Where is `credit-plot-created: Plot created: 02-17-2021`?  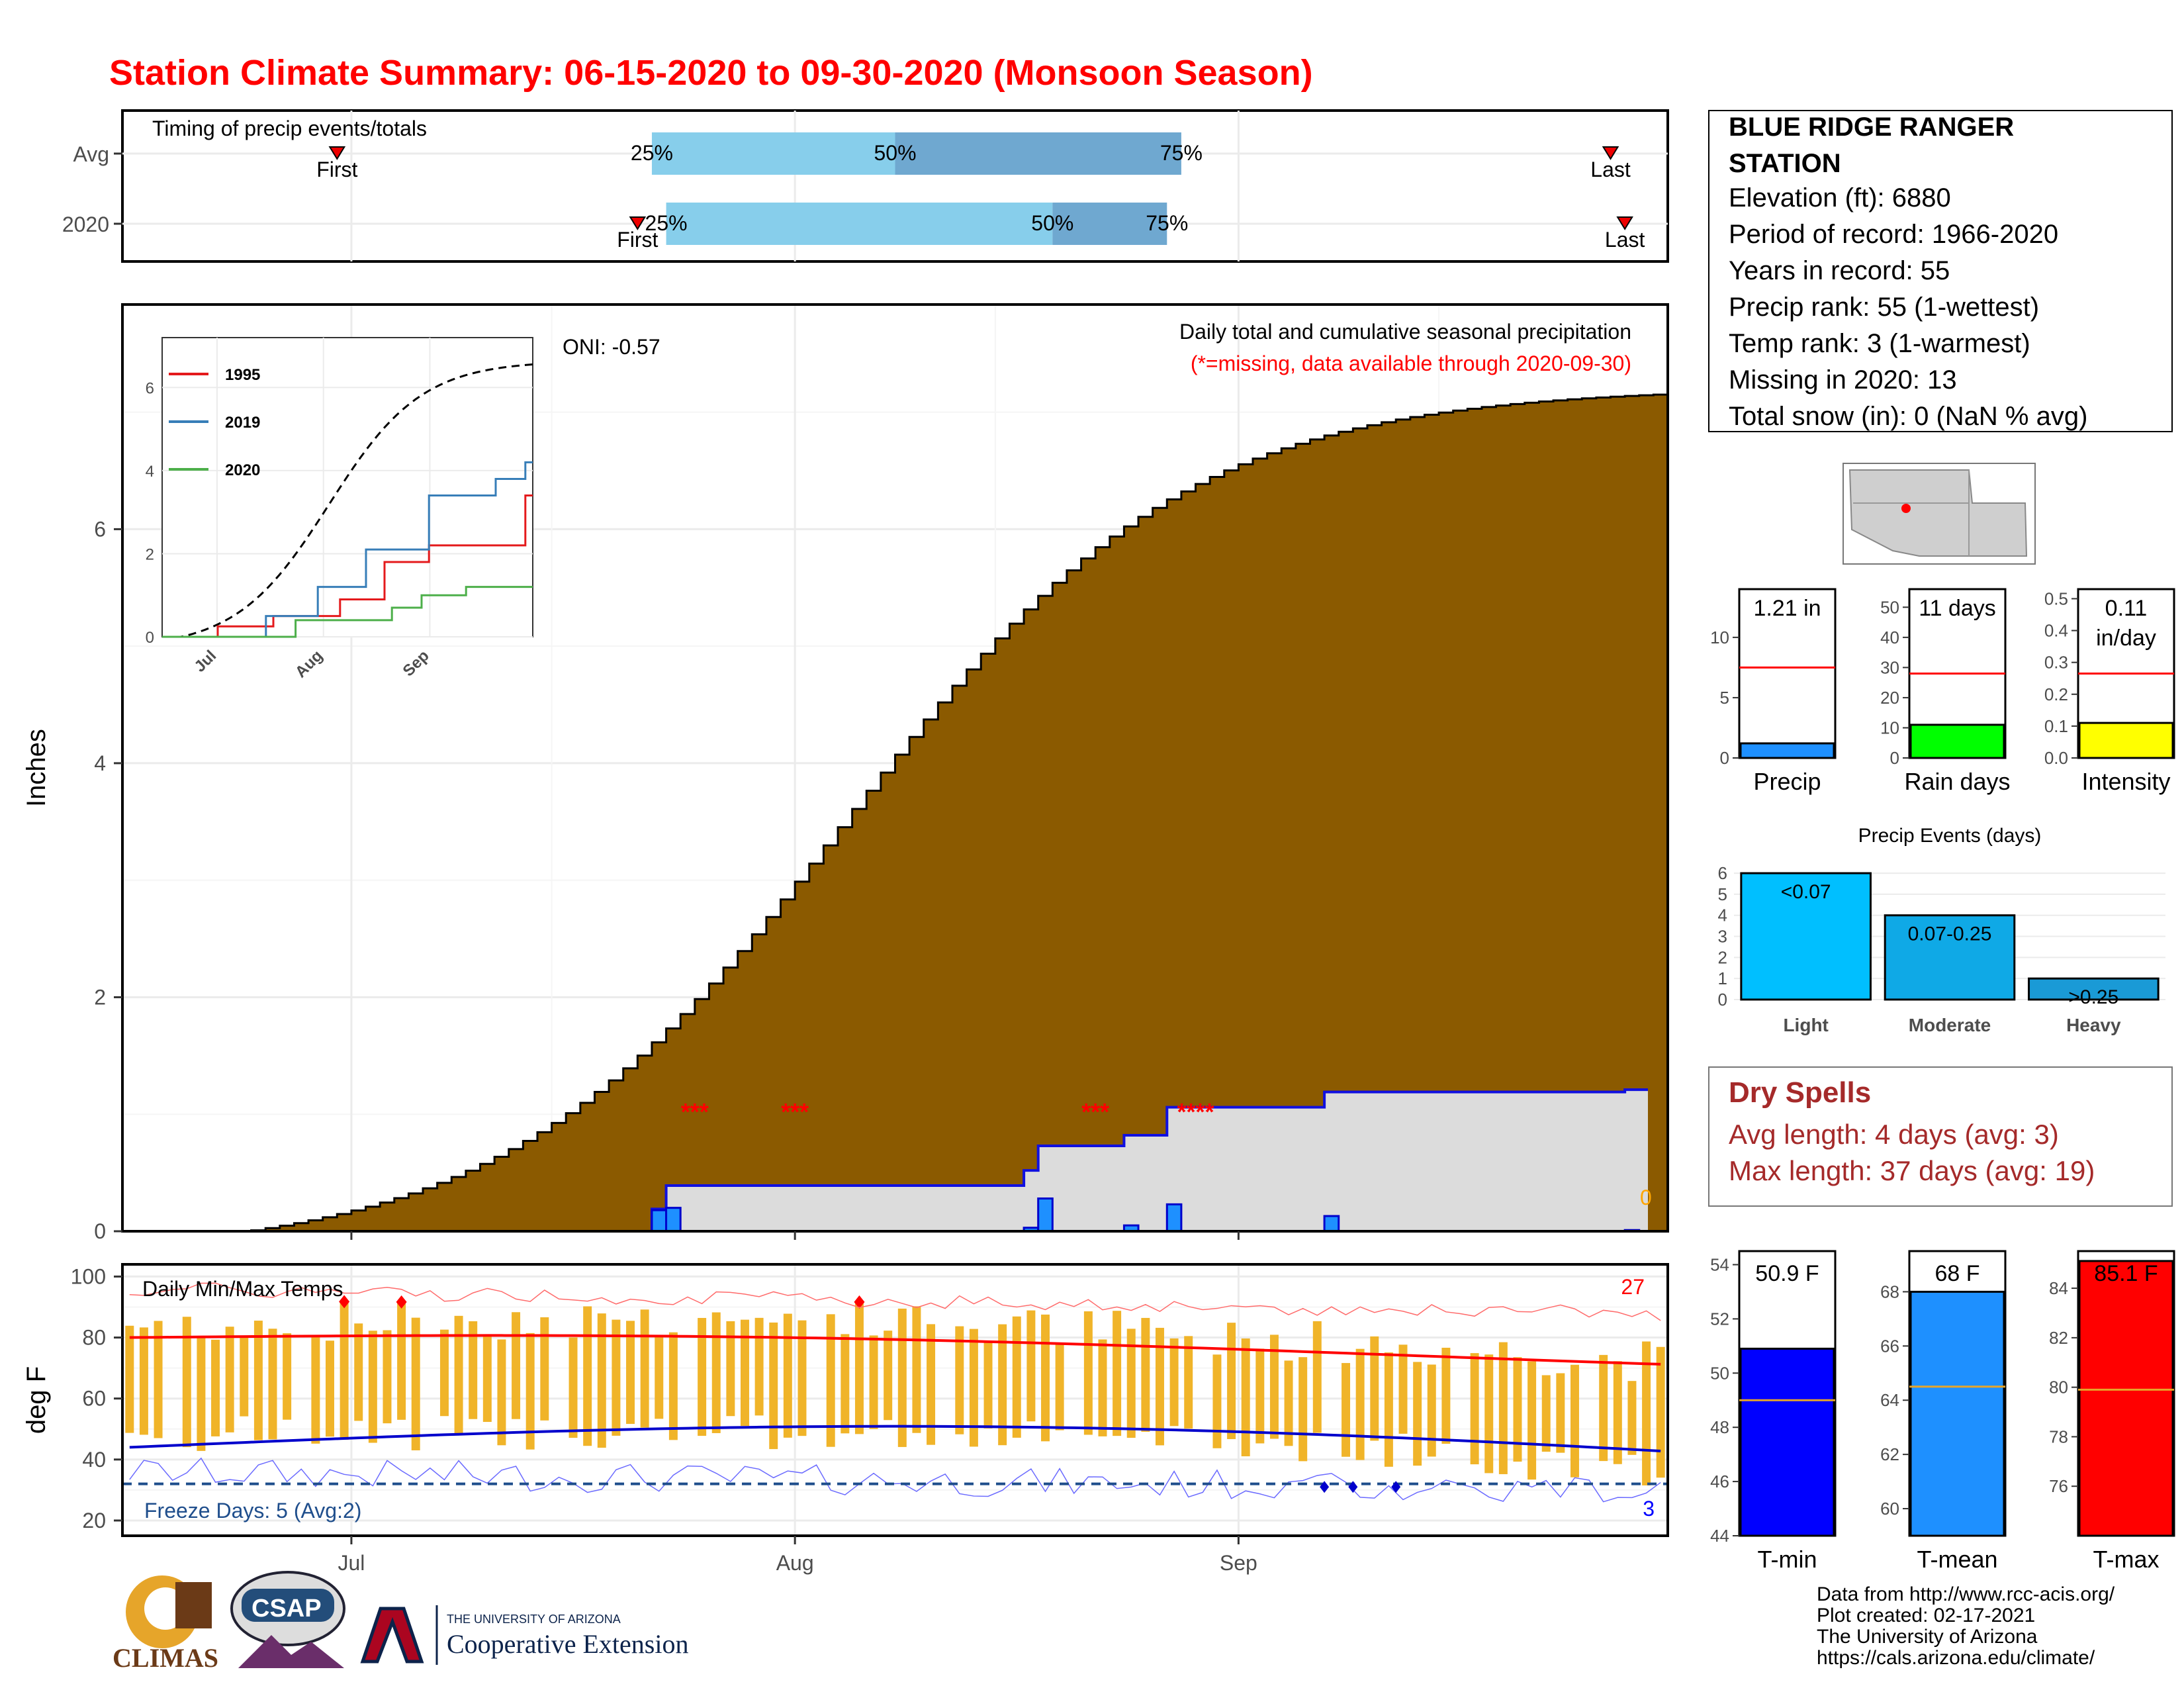
credit-plot-created: Plot created: 02-17-2021 is located at coordinates (1926, 1615).